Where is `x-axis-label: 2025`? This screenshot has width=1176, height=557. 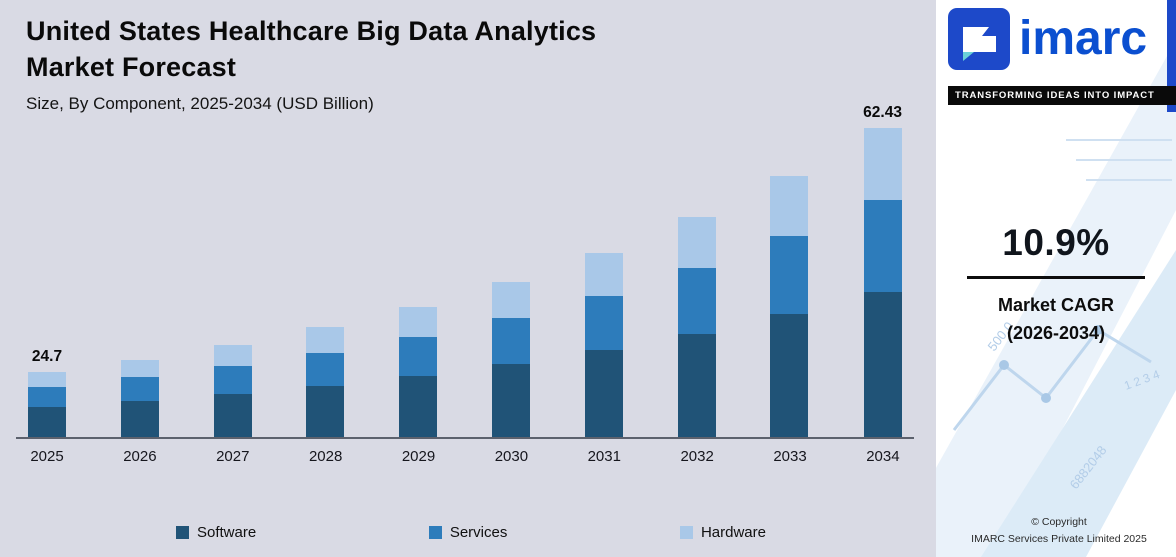 x-axis-label: 2025 is located at coordinates (47, 456).